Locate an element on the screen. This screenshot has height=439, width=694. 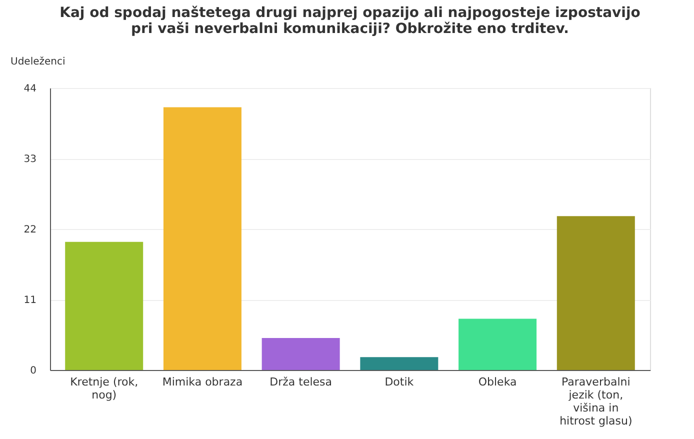
x-tick-label: Paraverbalni jezik (ton, višina in hitrost glasu) is located at coordinates (596, 402).